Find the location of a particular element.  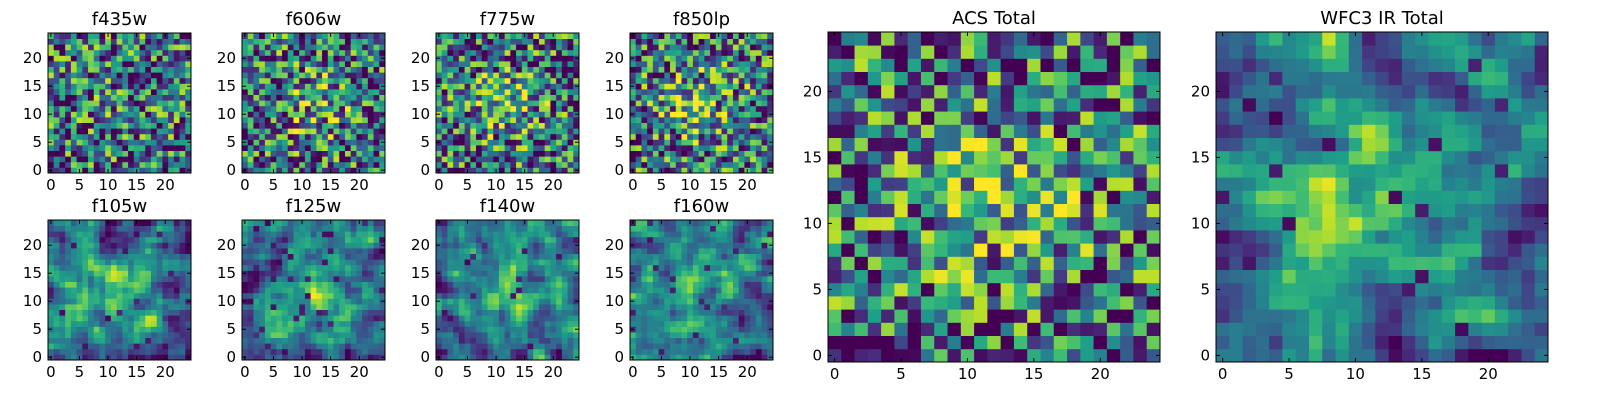

x-tick-label: 10 is located at coordinates (690, 185).